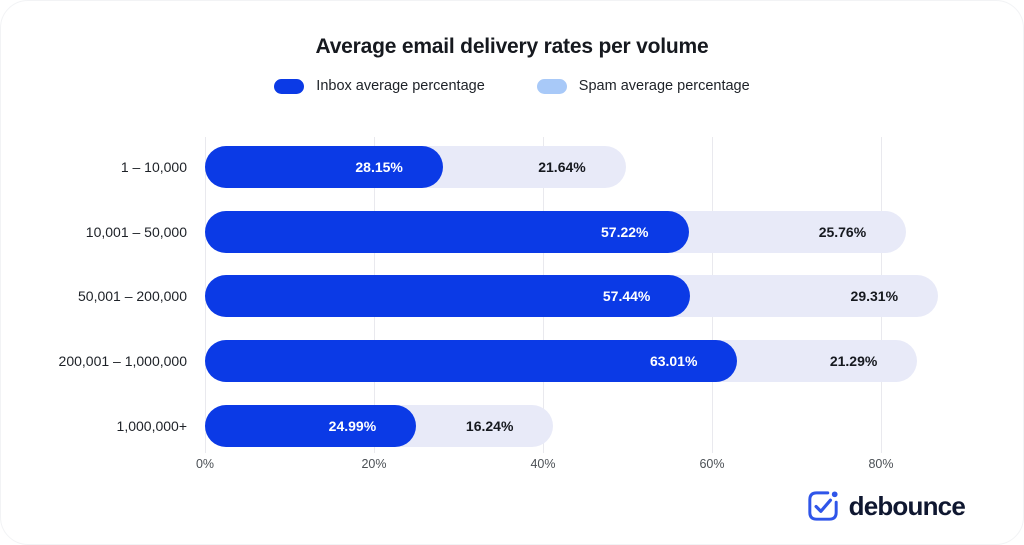 The width and height of the screenshot is (1024, 545). I want to click on spam-bar-segment: 57.44% 29.31%, so click(572, 296).